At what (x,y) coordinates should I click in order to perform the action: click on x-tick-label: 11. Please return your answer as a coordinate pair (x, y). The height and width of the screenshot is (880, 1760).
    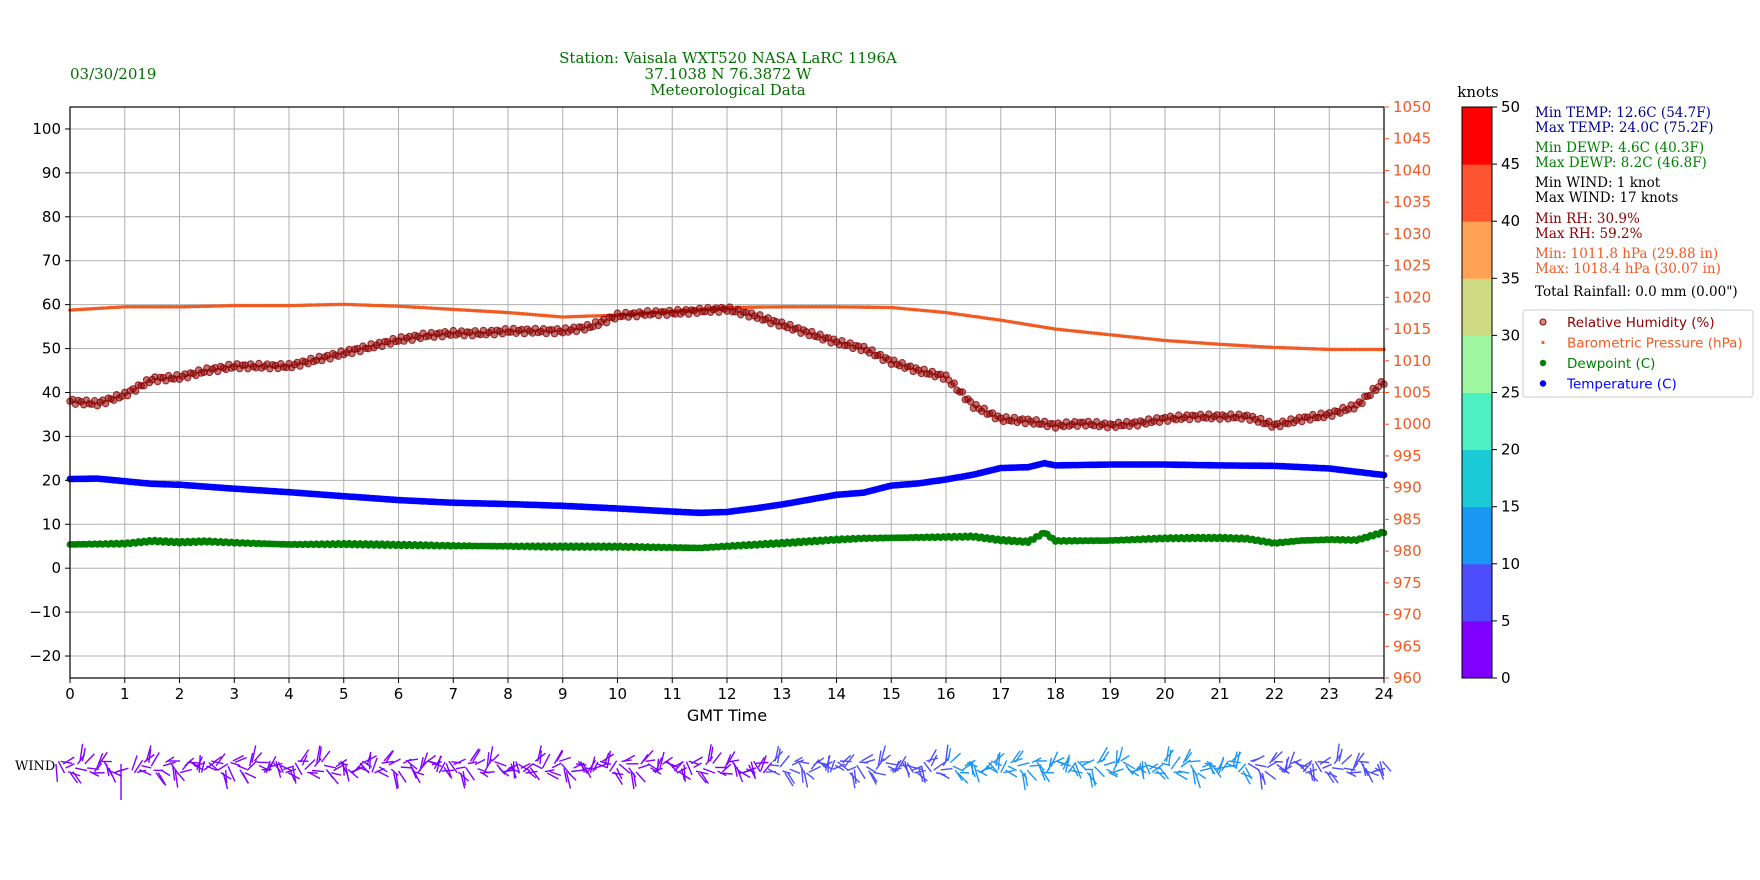
    Looking at the image, I should click on (672, 694).